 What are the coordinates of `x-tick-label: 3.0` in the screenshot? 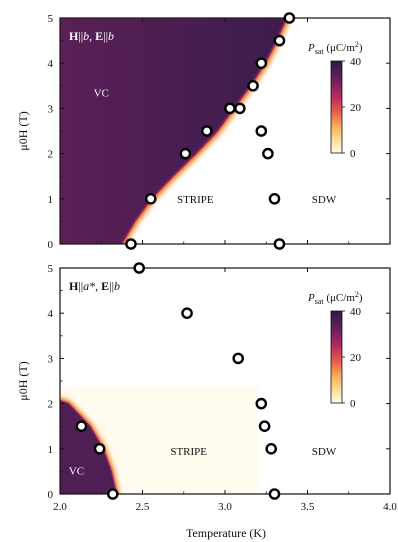 It's located at (225, 507).